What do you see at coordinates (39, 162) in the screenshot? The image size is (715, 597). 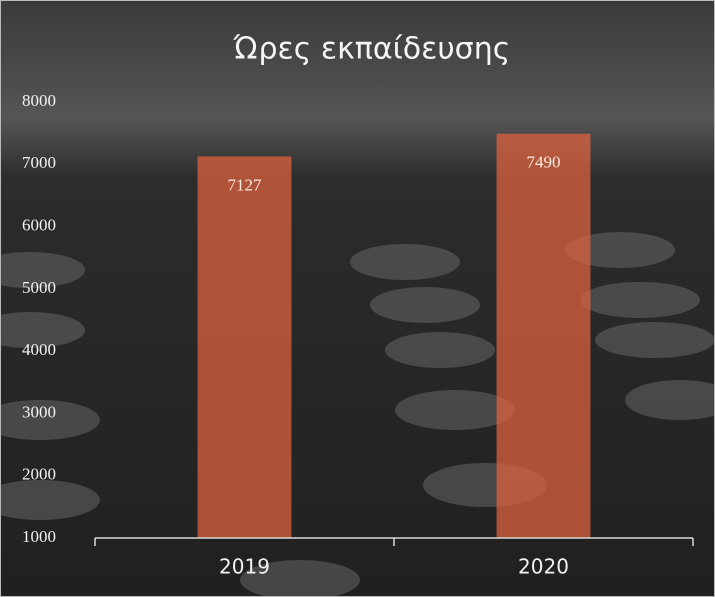 I see `y-tick-label: 7000` at bounding box center [39, 162].